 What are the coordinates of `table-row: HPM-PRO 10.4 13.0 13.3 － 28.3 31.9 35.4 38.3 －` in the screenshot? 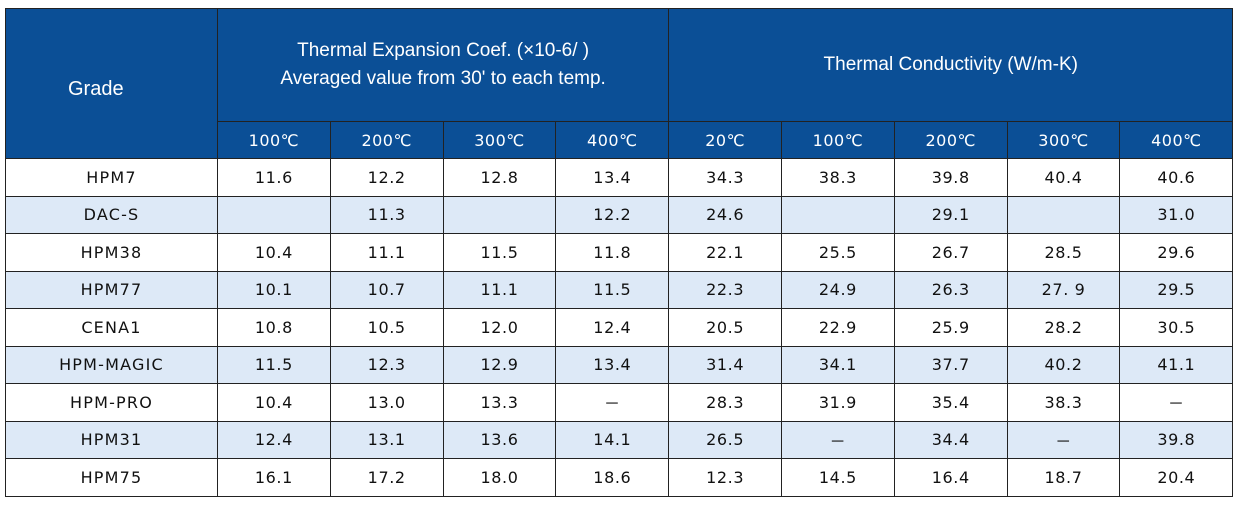 It's located at (619, 402).